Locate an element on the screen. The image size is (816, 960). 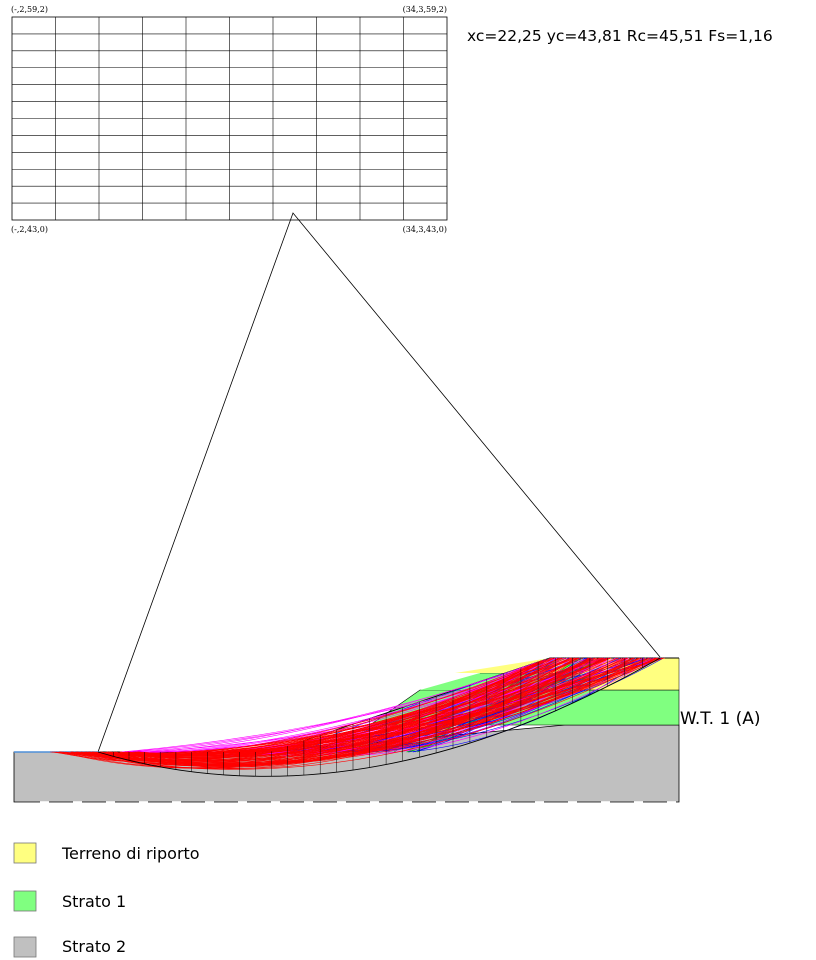
trial-slip-surfaces is located at coordinates (357, 713).